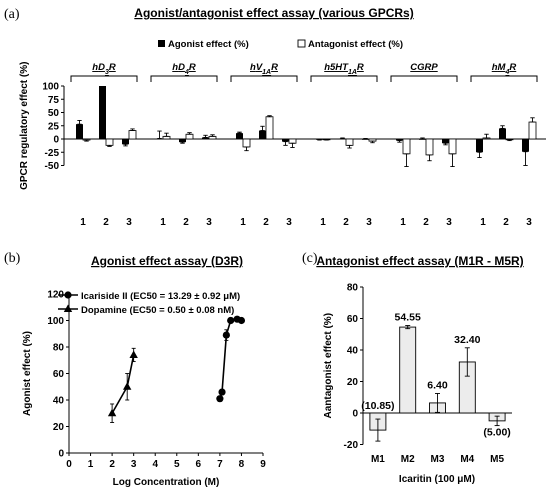  I want to click on chart-c-ylabel: Aantagonist effect (%), so click(328, 366).